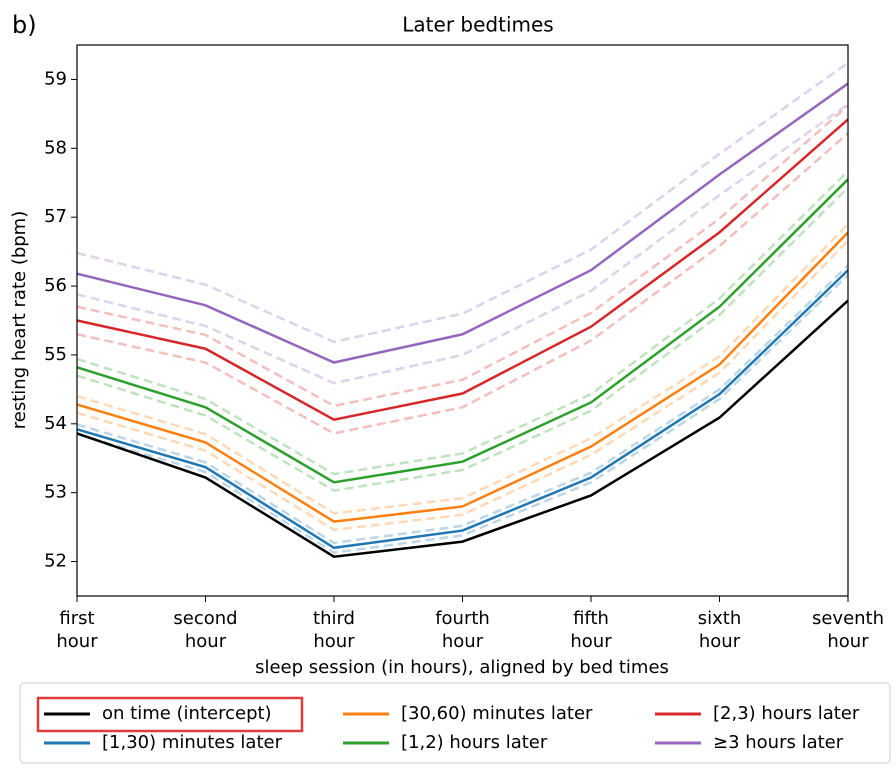  I want to click on legend-label: on time (intercept), so click(187, 713).